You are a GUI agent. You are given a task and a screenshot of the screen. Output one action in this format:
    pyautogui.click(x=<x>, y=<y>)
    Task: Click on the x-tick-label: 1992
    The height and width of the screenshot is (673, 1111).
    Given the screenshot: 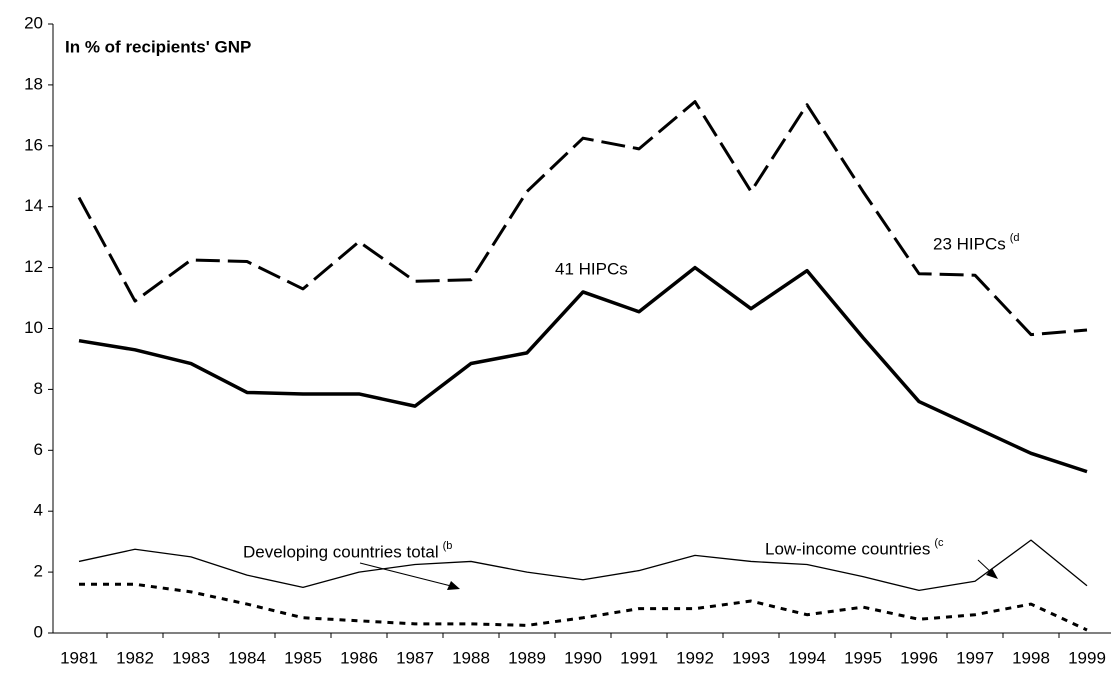 What is the action you would take?
    pyautogui.click(x=695, y=657)
    